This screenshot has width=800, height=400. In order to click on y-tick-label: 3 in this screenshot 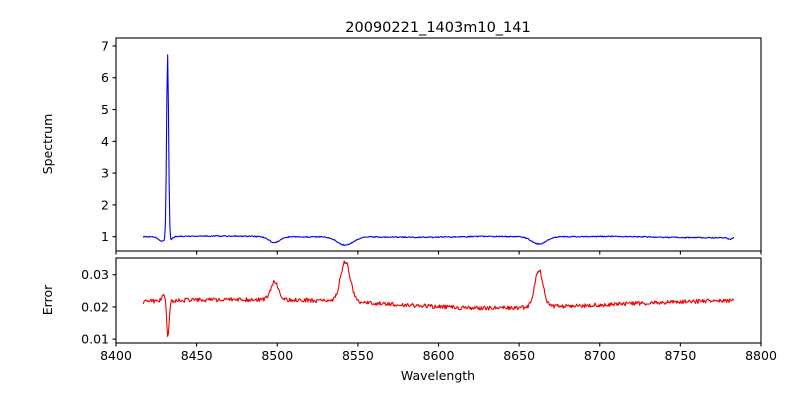, I will do `click(105, 173)`.